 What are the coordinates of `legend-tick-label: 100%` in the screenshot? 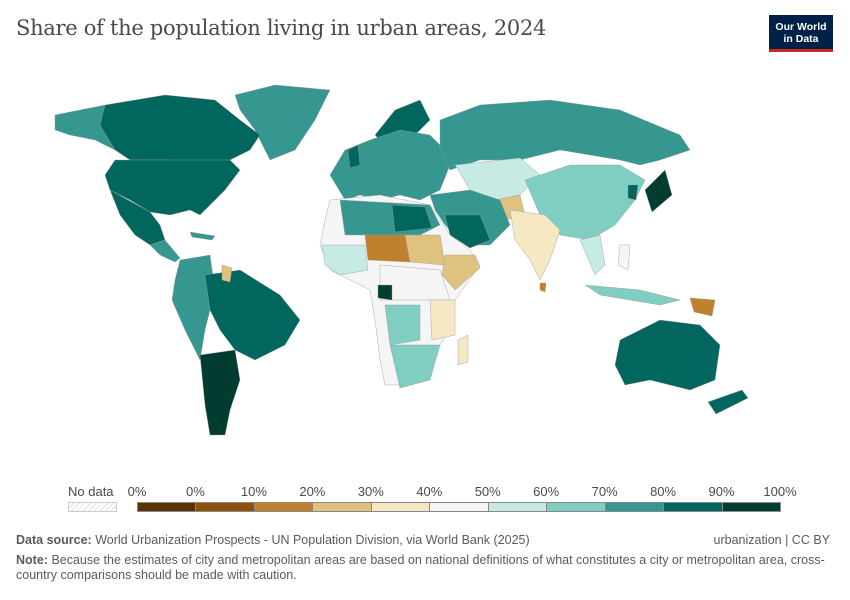 It's located at (780, 491).